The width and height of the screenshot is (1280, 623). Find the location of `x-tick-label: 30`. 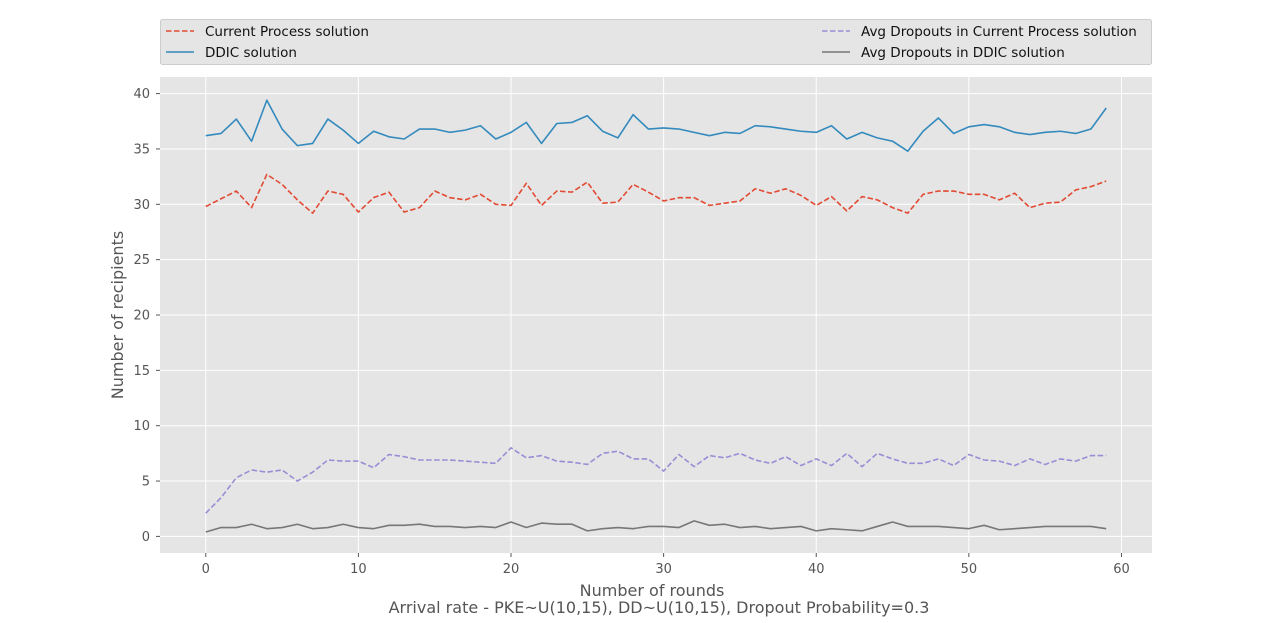

x-tick-label: 30 is located at coordinates (663, 569).